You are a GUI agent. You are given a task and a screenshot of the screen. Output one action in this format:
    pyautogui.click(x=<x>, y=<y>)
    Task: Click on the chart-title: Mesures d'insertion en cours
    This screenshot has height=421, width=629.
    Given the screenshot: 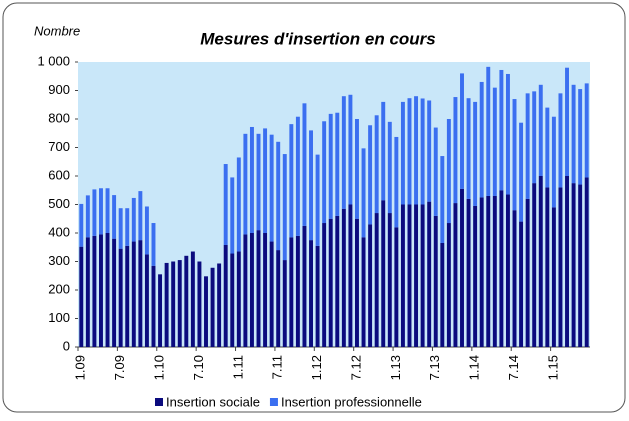 What is the action you would take?
    pyautogui.click(x=318, y=38)
    